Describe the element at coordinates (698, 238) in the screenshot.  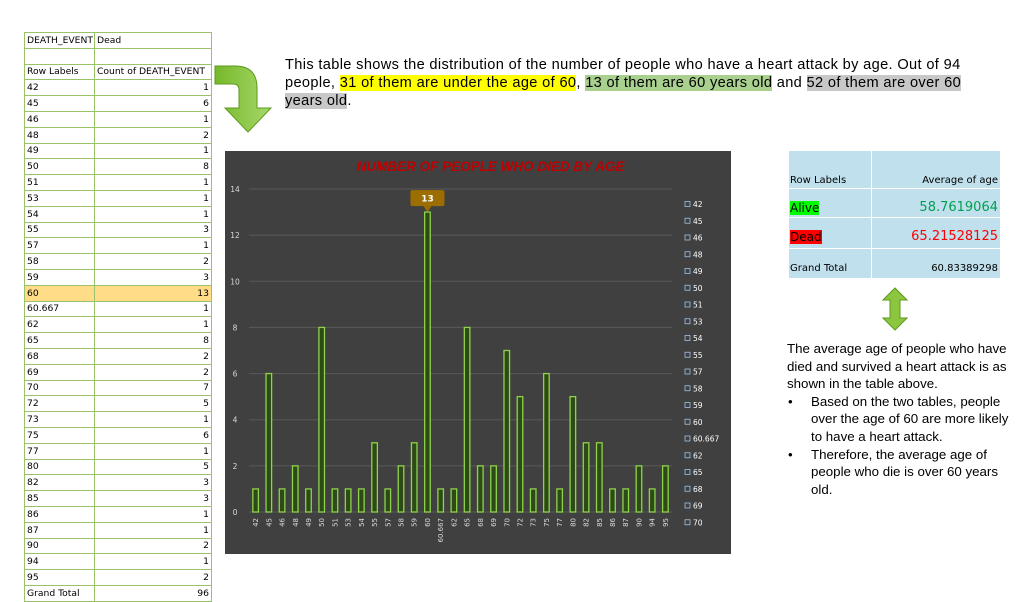
I see `legend-label: 46` at that location.